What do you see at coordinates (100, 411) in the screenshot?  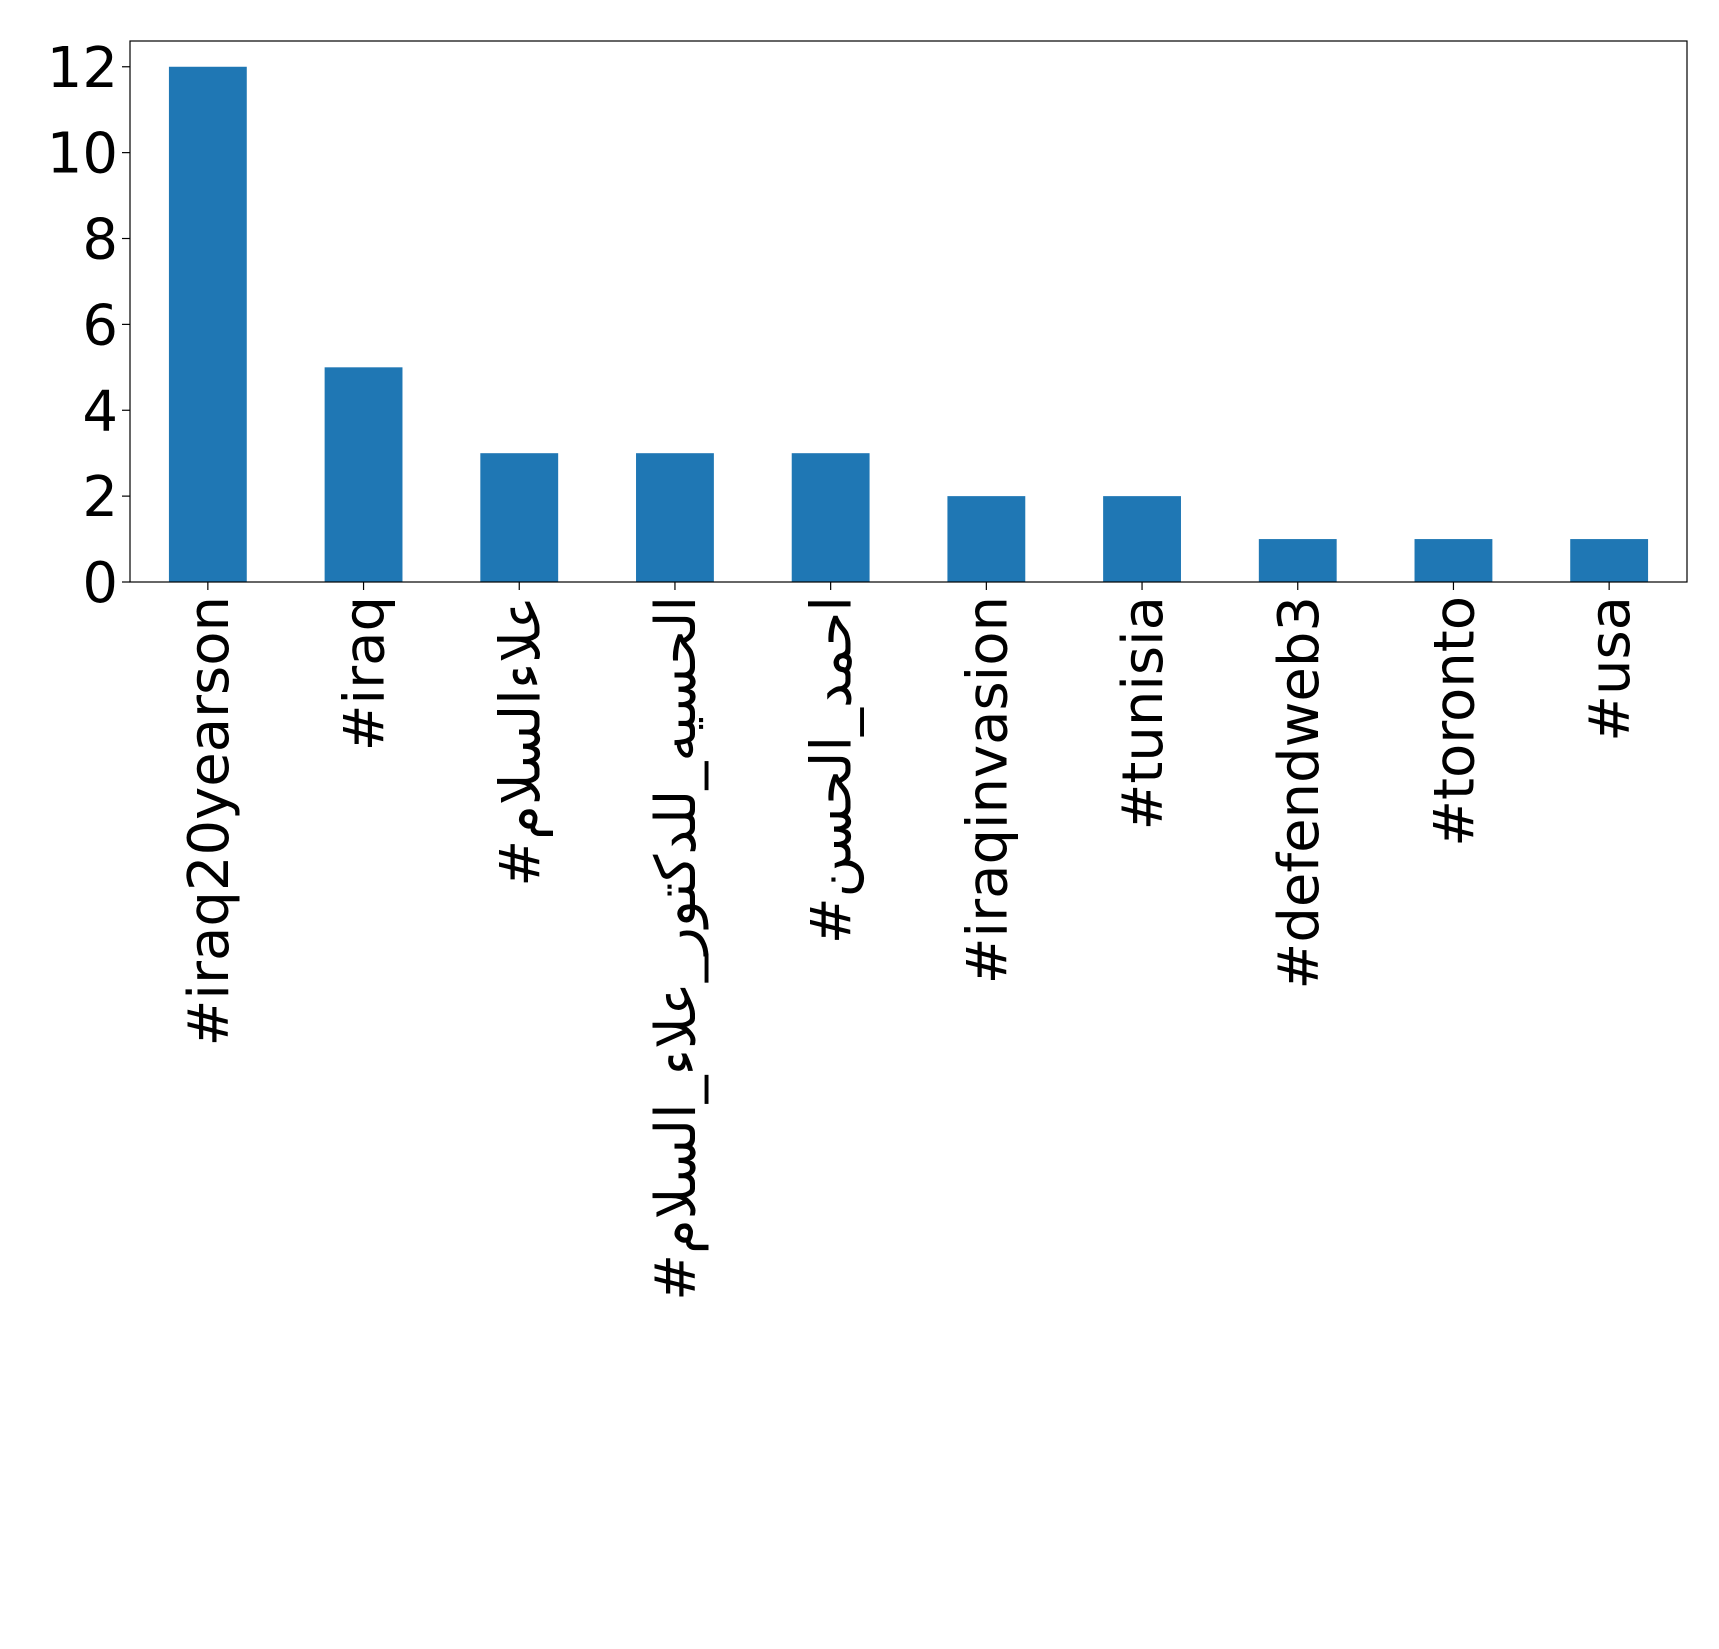 I see `y-tick-label: 4` at bounding box center [100, 411].